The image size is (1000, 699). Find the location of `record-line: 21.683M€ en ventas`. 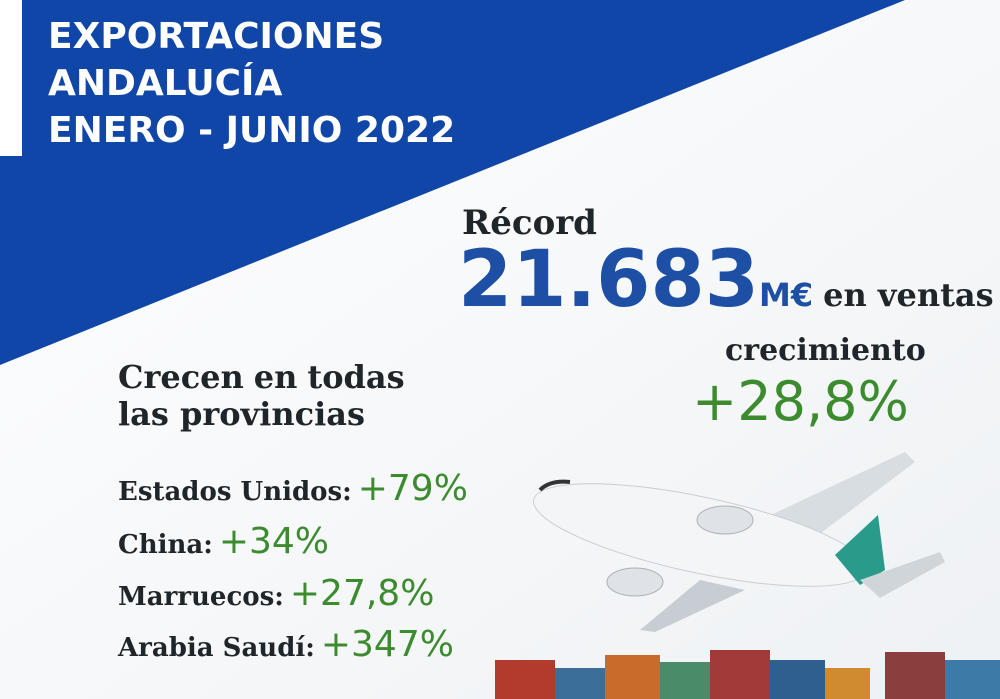

record-line: 21.683M€ en ventas is located at coordinates (726, 280).